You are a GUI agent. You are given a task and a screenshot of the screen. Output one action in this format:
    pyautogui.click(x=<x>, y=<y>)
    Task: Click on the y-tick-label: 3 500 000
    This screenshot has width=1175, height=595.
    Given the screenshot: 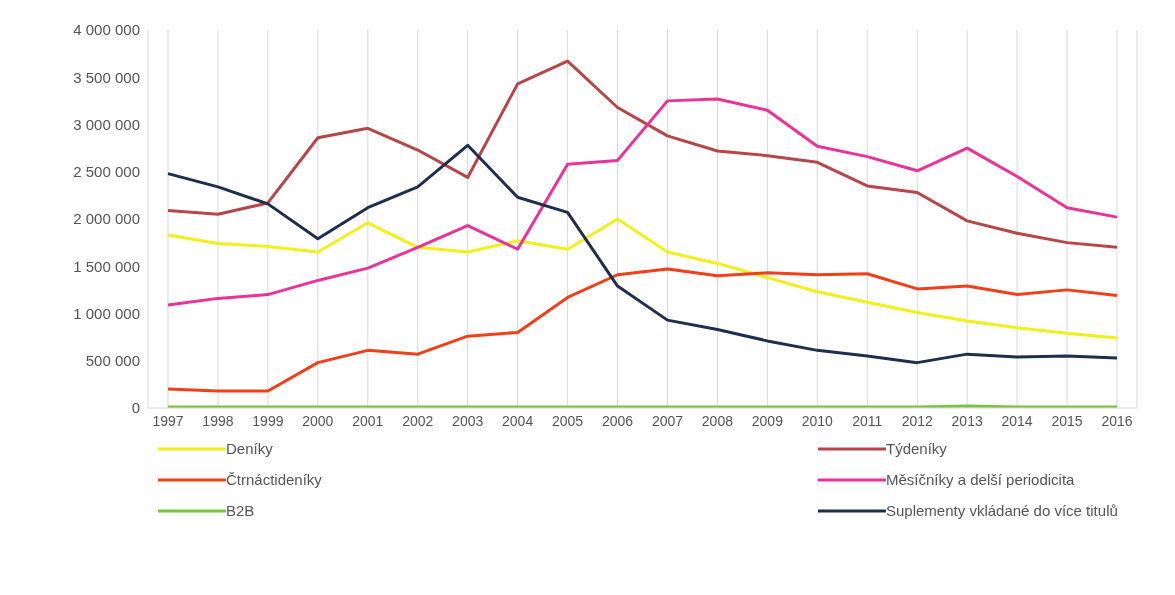 What is the action you would take?
    pyautogui.click(x=106, y=77)
    